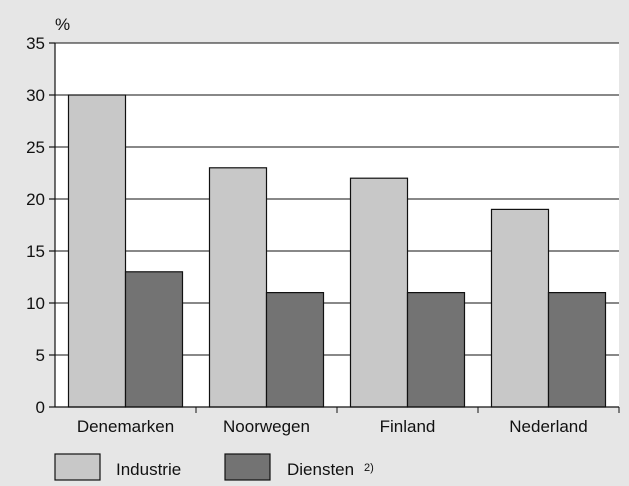 This screenshot has width=629, height=486. Describe the element at coordinates (97, 251) in the screenshot. I see `bar-industrie-denemarken` at that location.